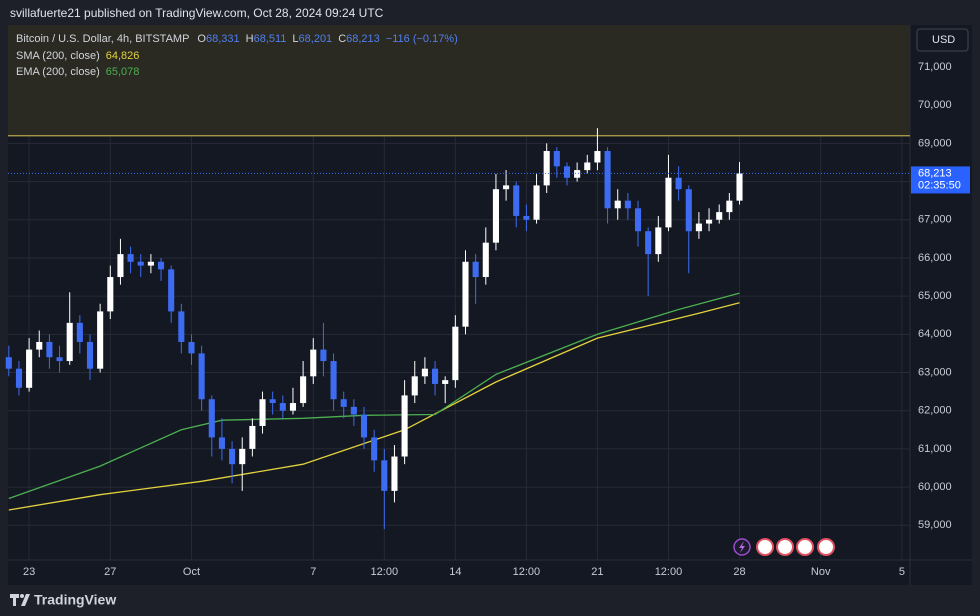  What do you see at coordinates (935, 143) in the screenshot?
I see `y-tick-label: 69,000` at bounding box center [935, 143].